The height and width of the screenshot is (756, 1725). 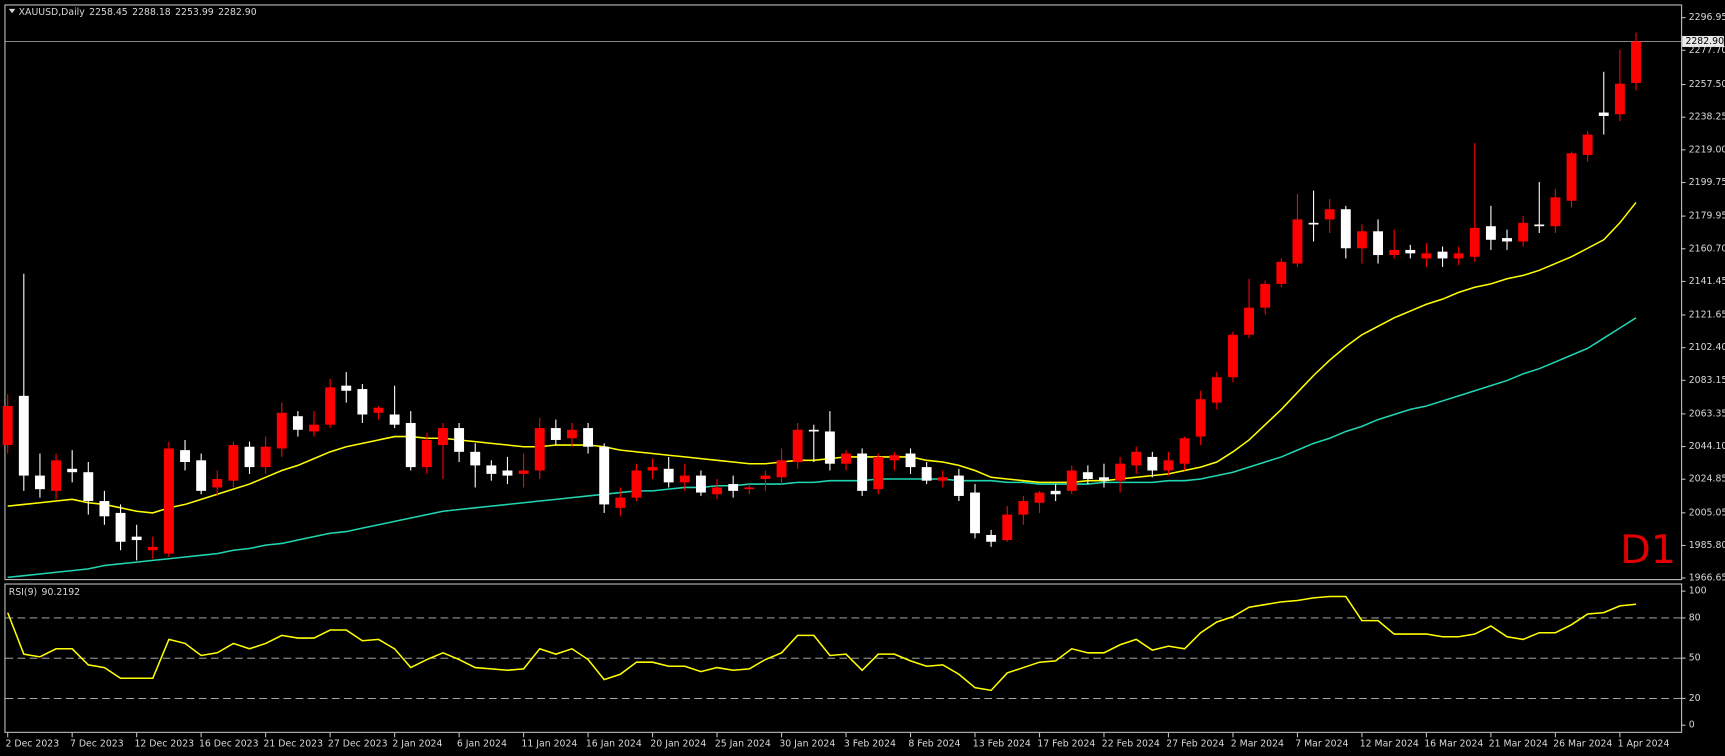 I want to click on y-tick-label: 1985.80, so click(x=1707, y=545).